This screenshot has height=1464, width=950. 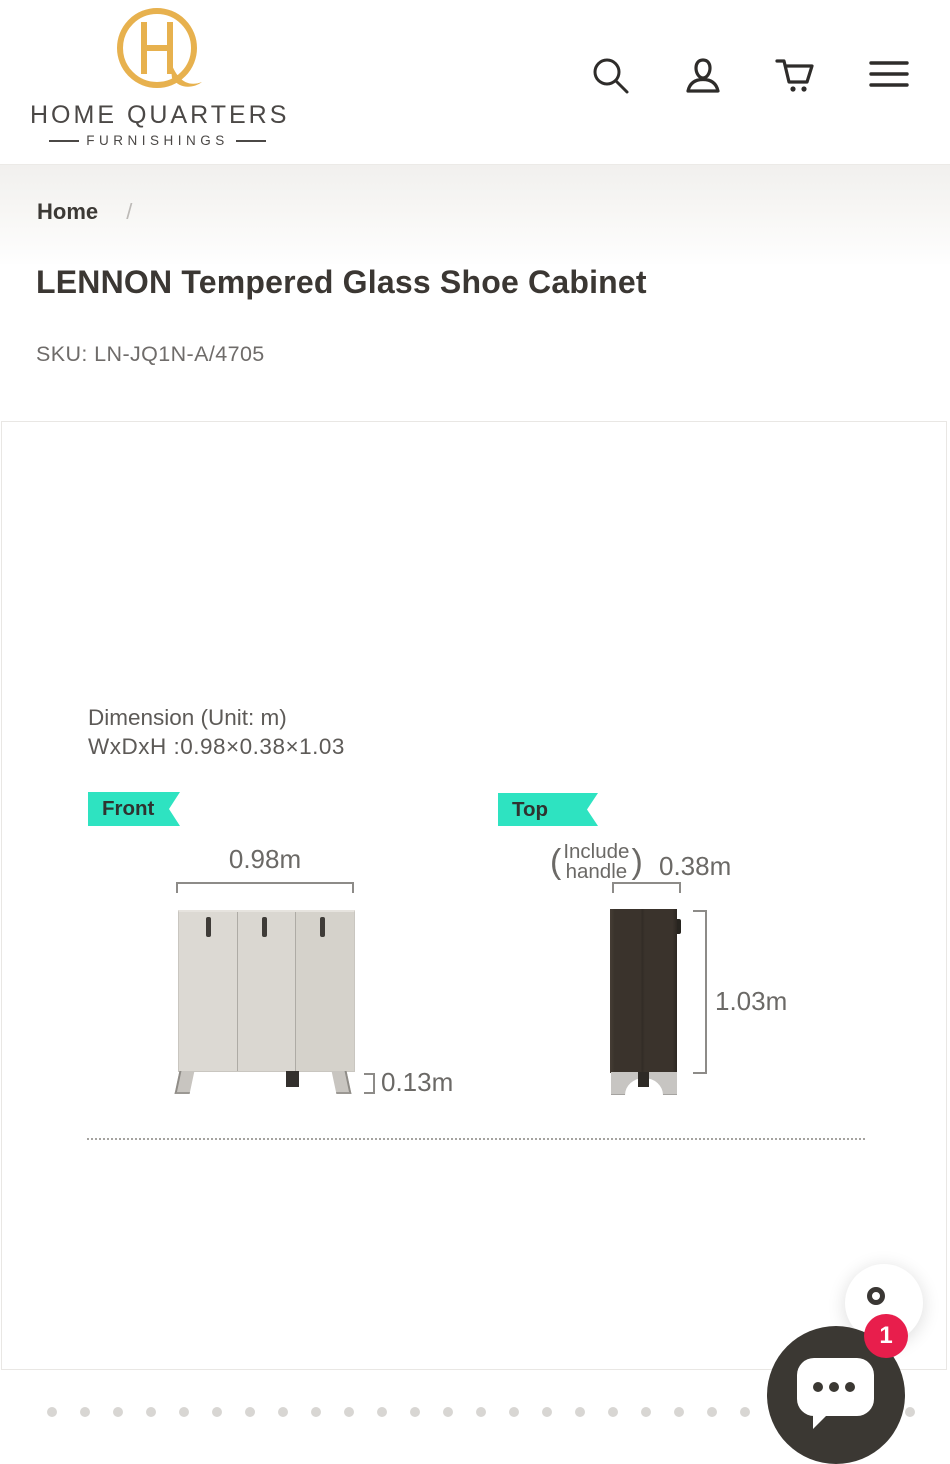 I want to click on product-sku: SKU: LN-JQ1N-A/4705, so click(x=150, y=354).